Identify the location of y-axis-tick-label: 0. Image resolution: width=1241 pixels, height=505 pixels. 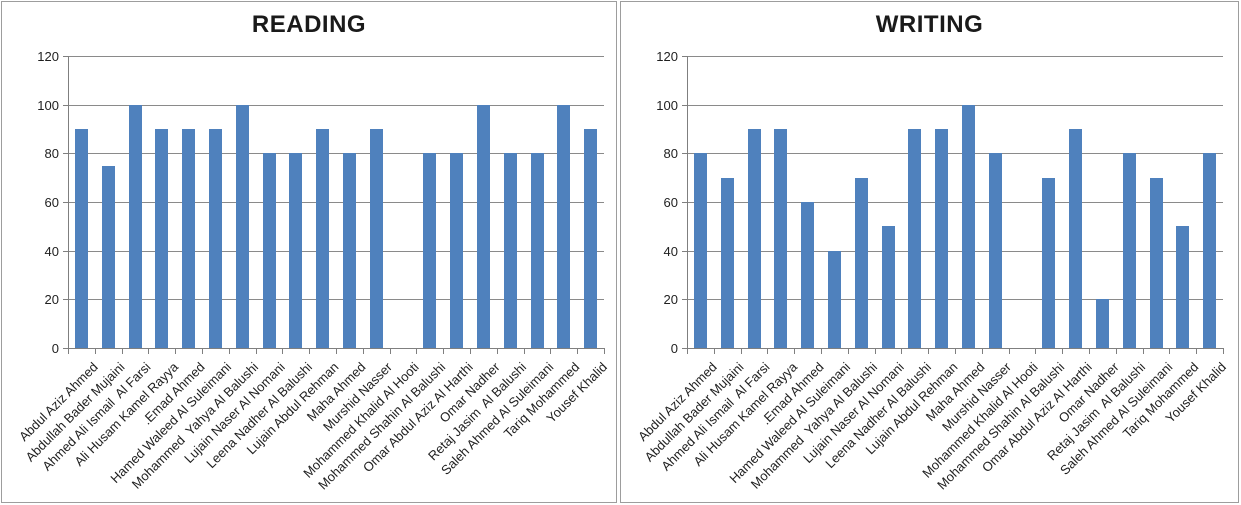
(55, 348).